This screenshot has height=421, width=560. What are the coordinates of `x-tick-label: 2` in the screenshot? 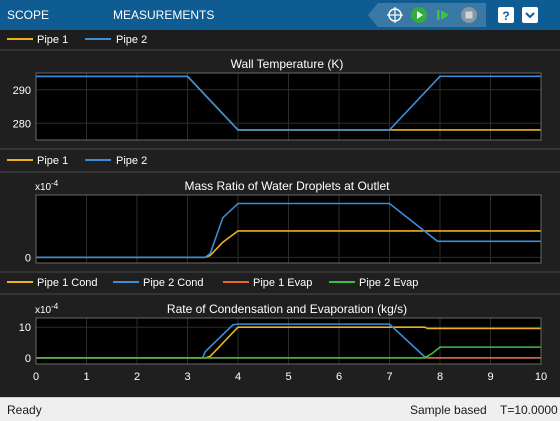 It's located at (137, 377).